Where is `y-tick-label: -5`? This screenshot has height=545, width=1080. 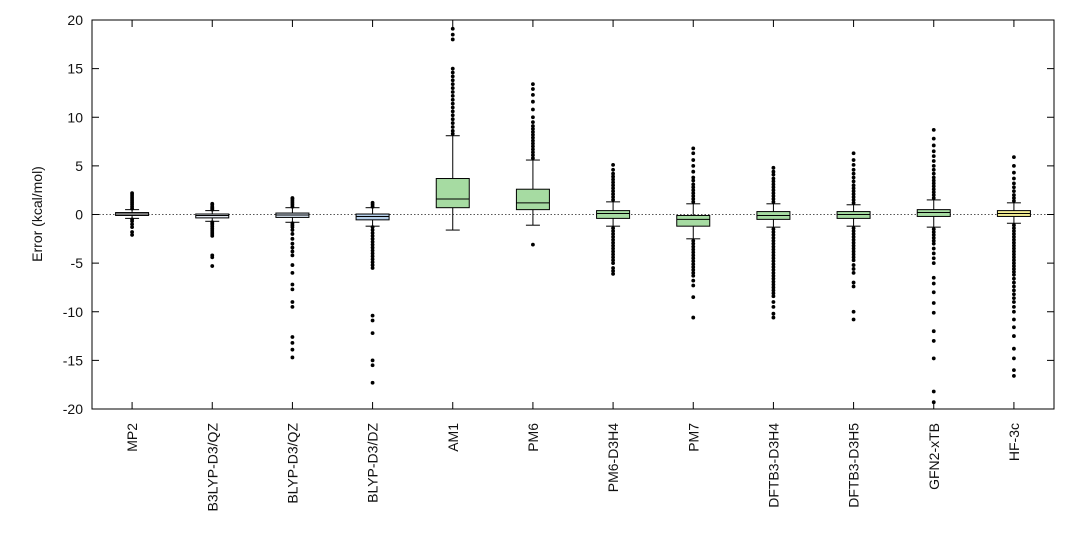 y-tick-label: -5 is located at coordinates (77, 263).